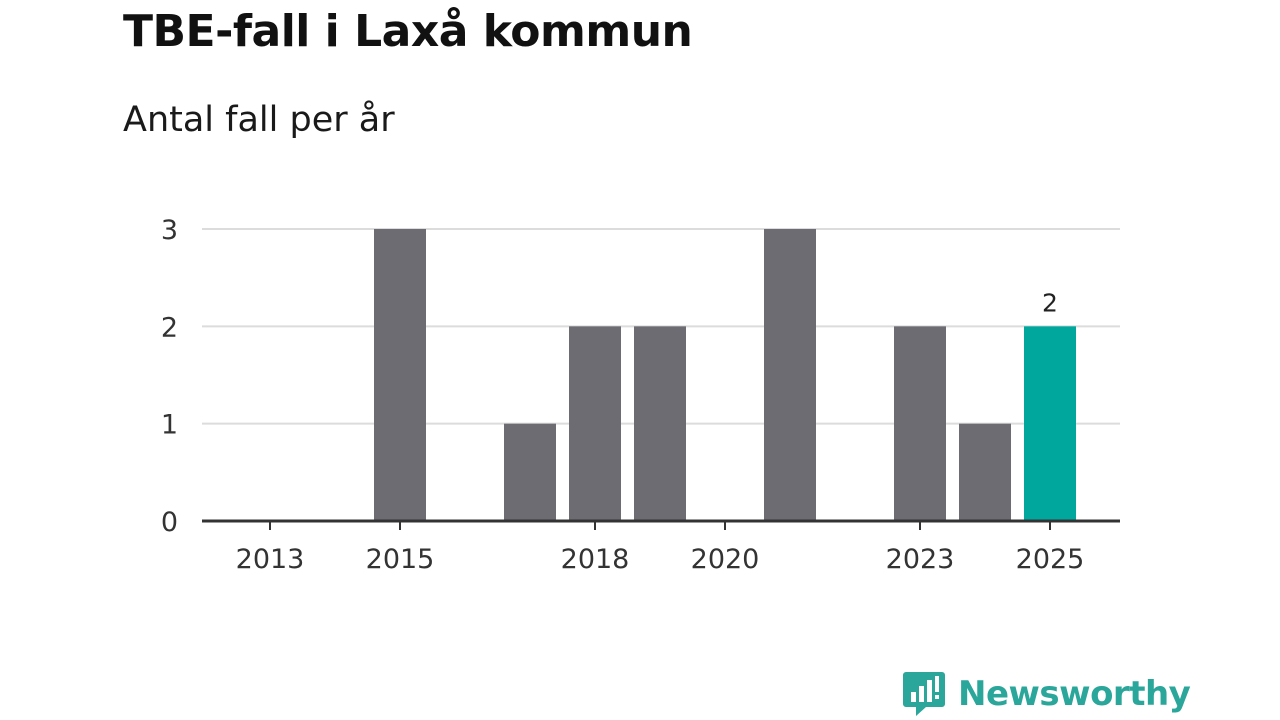  Describe the element at coordinates (660, 423) in the screenshot. I see `bar-2019` at that location.